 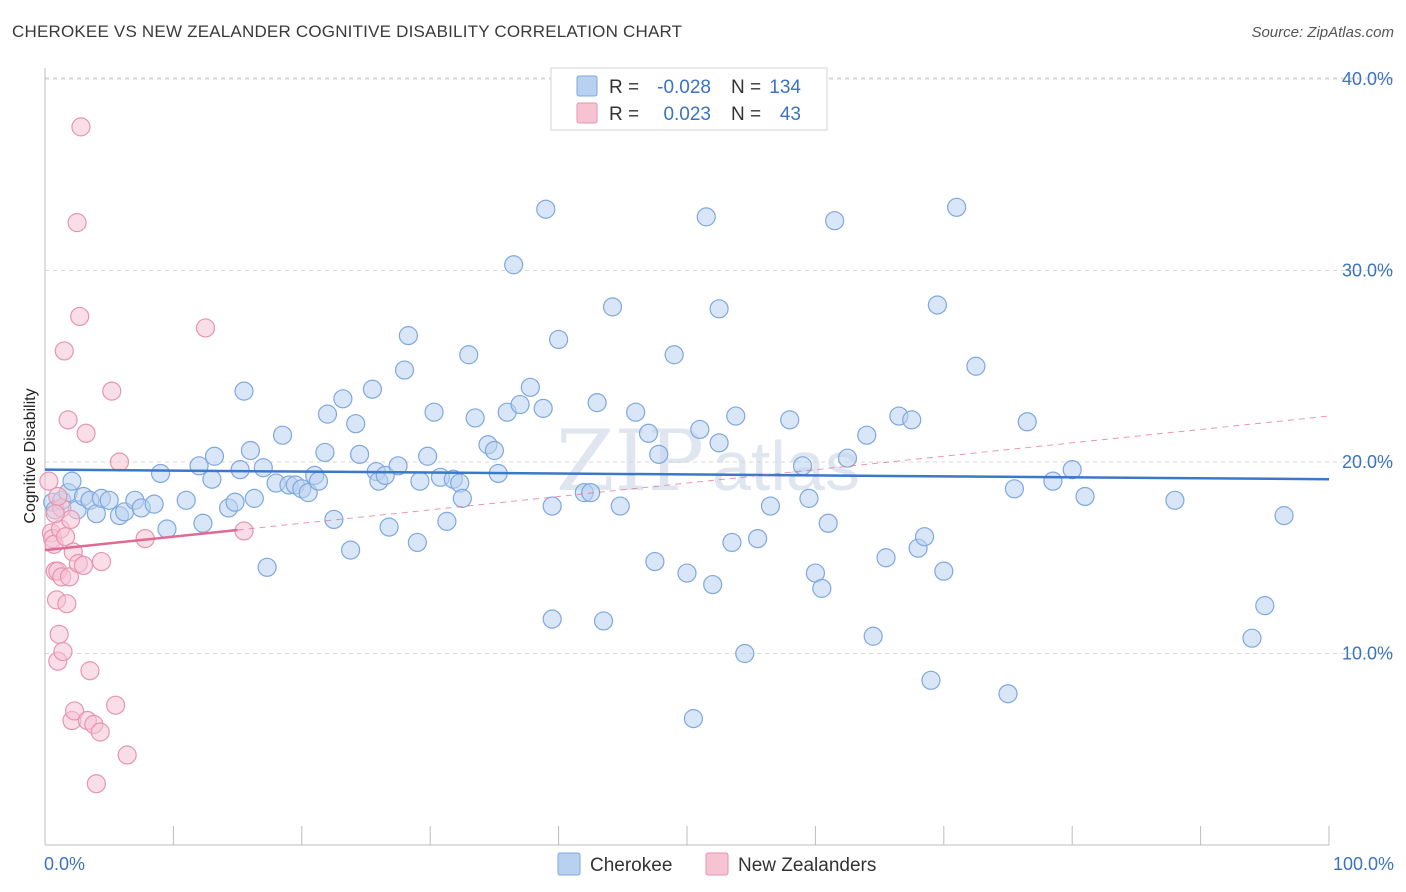 I want to click on legend-stats: R = -0.028 N = 134 R = 0.023 N = 43, so click(x=689, y=99).